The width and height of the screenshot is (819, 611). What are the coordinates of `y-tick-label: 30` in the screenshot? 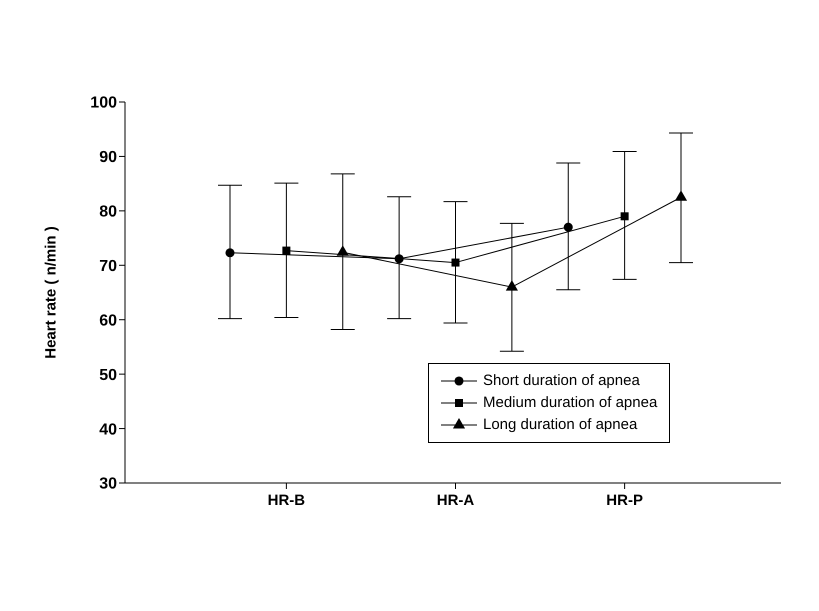 It's located at (108, 484).